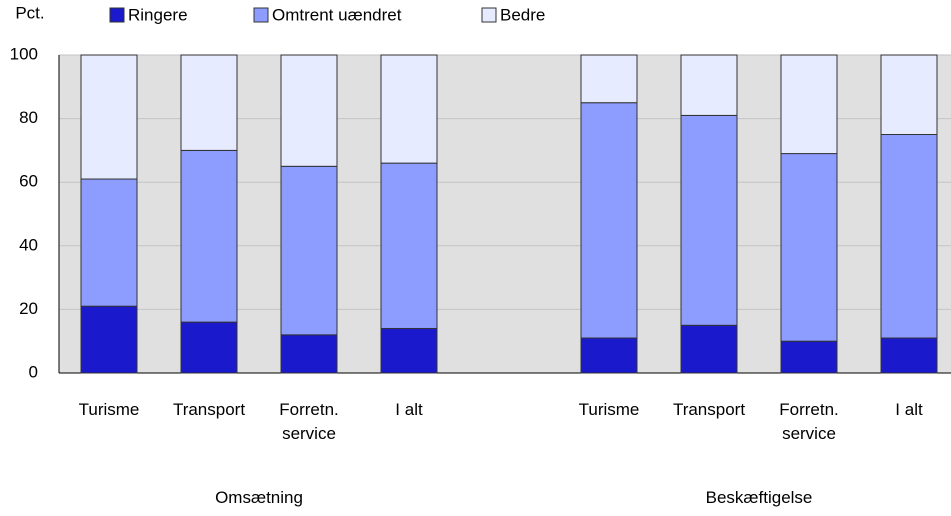  Describe the element at coordinates (33, 371) in the screenshot. I see `y-tick-label: 0` at that location.